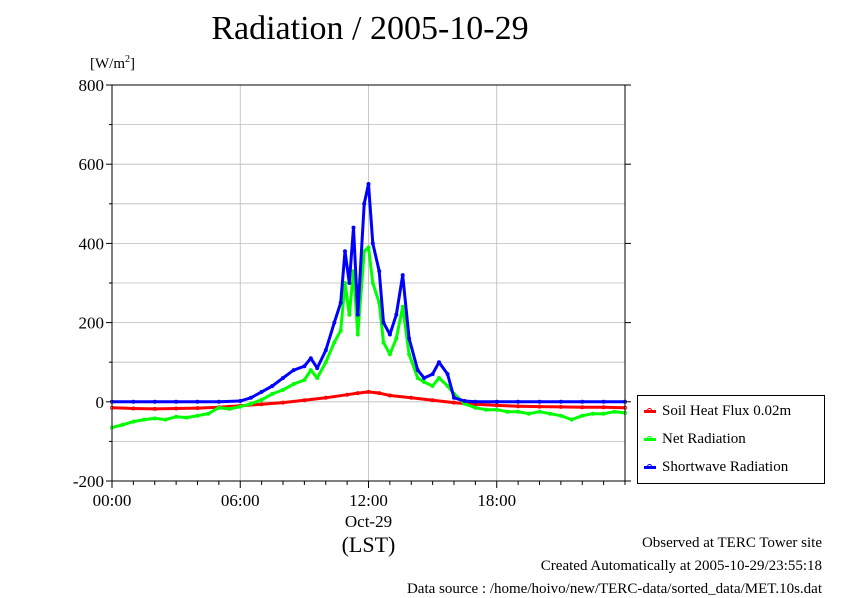  I want to click on x-tick-label: 12:00, so click(368, 500).